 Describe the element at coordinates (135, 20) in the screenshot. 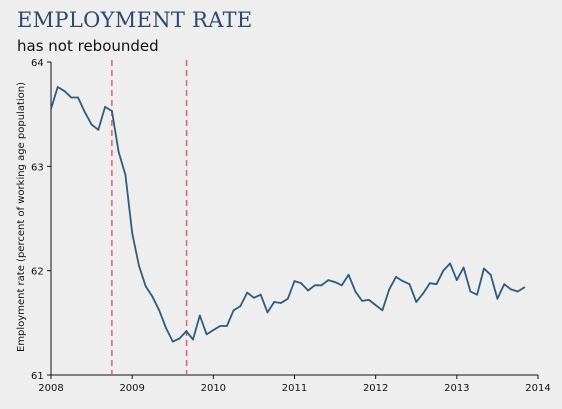

I see `chart-title: EMPLOYMENT RATE` at that location.